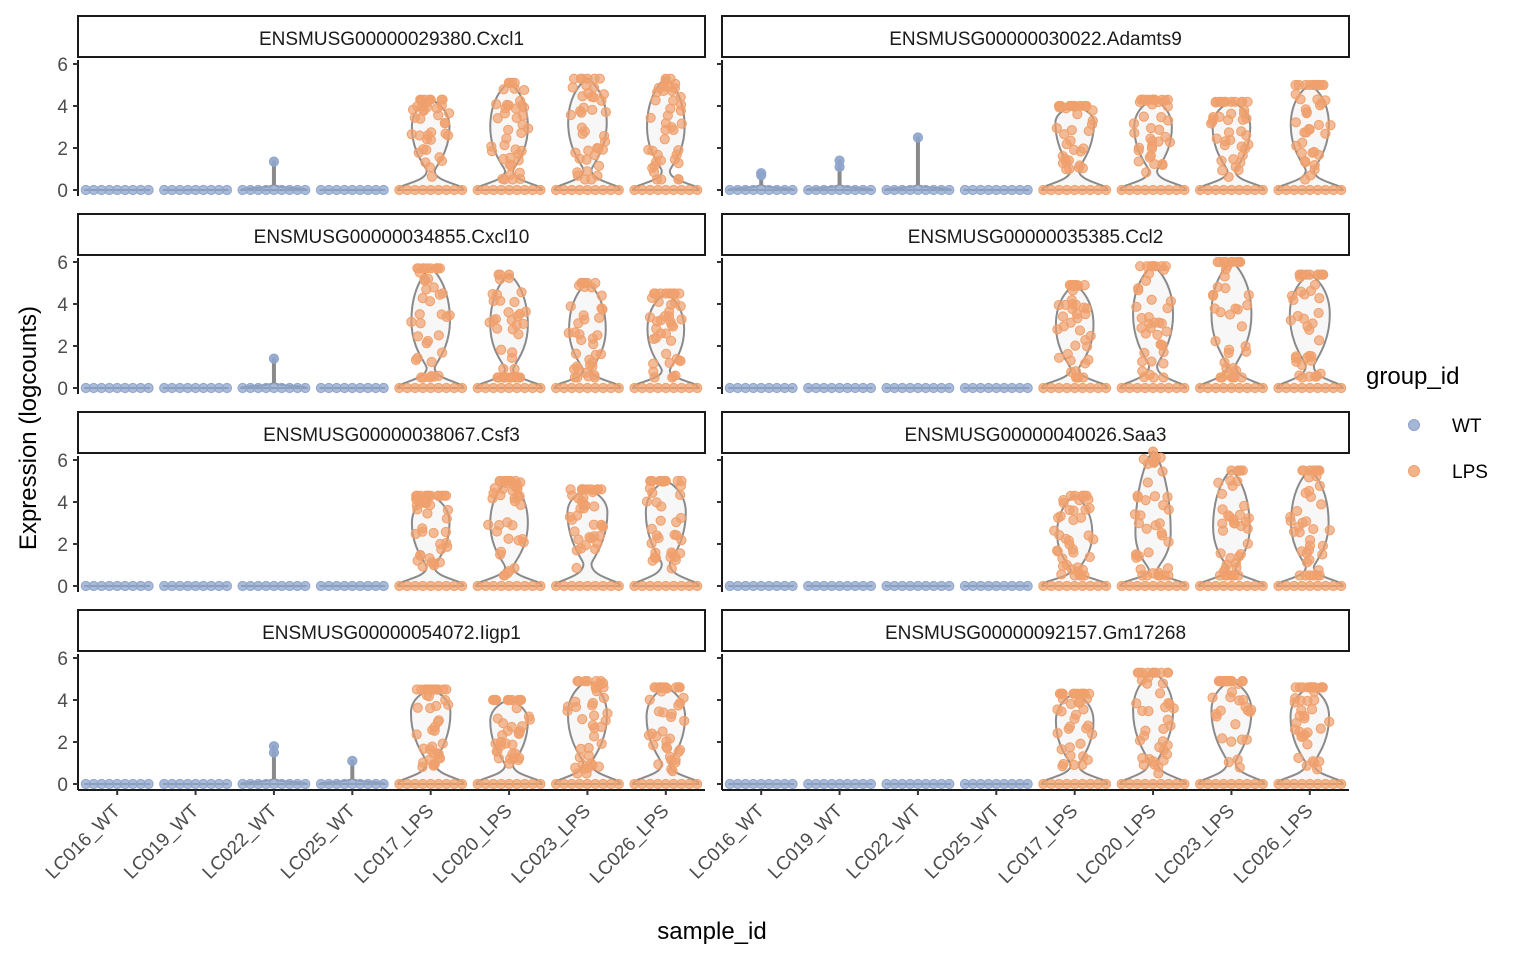 This screenshot has height=960, width=1536. I want to click on y-tick-label: 2, so click(62, 149).